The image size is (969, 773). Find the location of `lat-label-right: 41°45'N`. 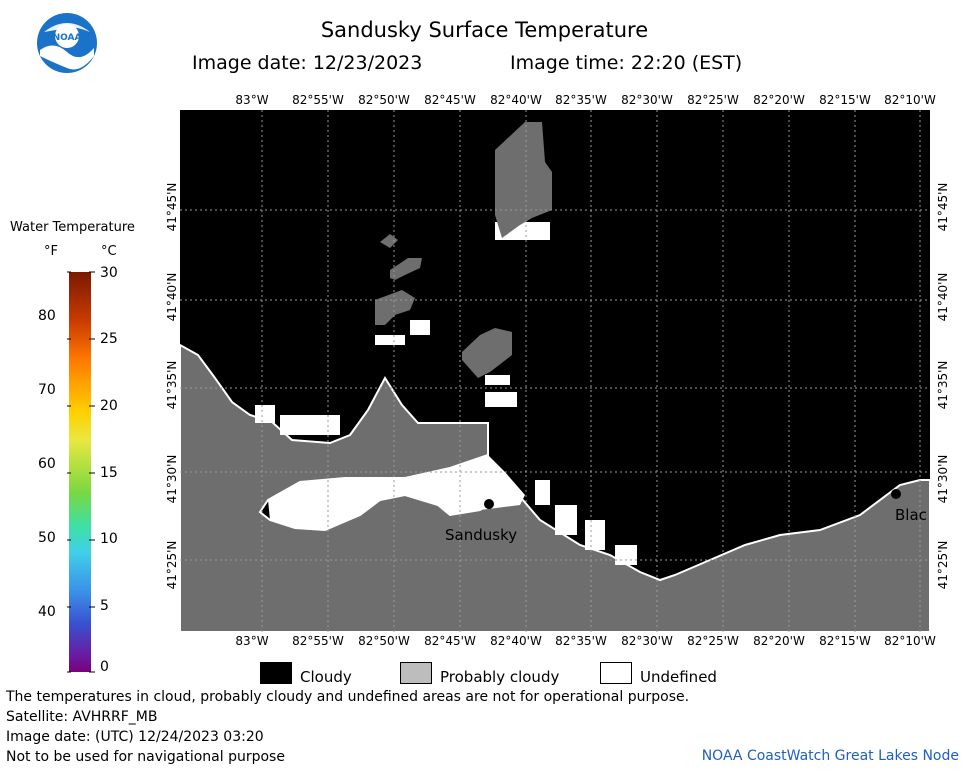

lat-label-right: 41°45'N is located at coordinates (943, 207).